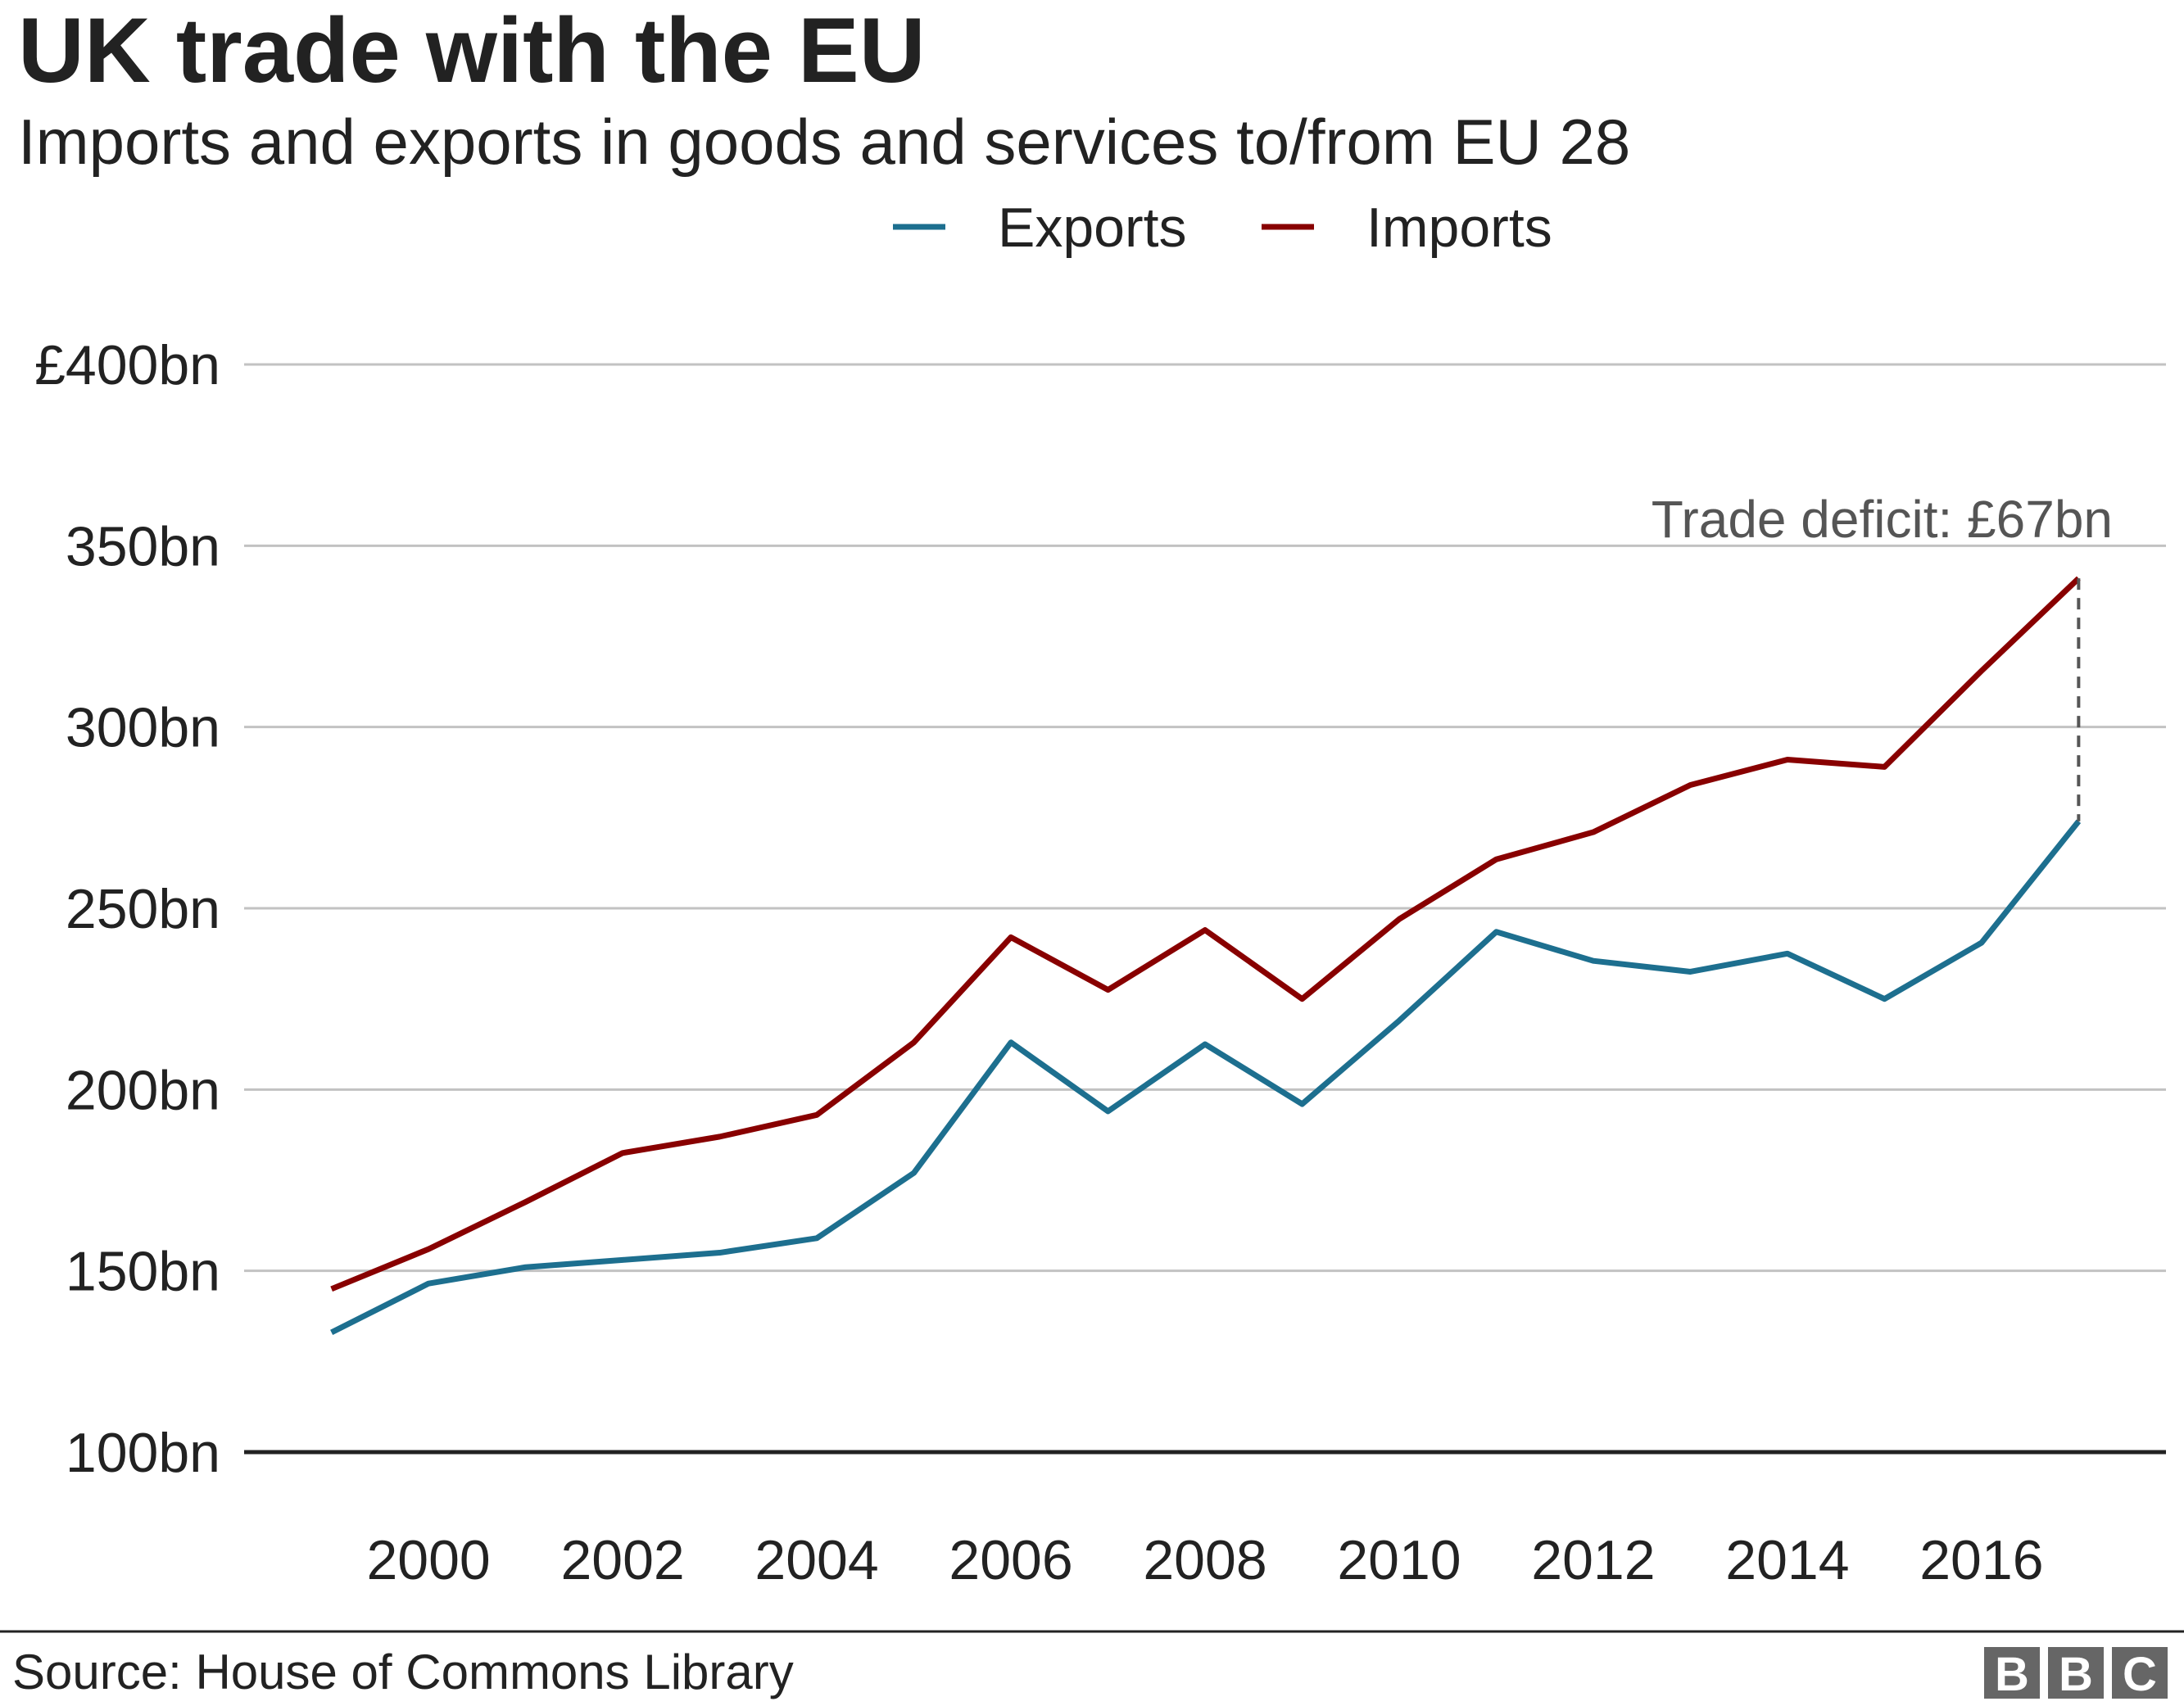 The width and height of the screenshot is (2184, 1706). Describe the element at coordinates (472, 51) in the screenshot. I see `chart-title: UK trade with the EU` at that location.